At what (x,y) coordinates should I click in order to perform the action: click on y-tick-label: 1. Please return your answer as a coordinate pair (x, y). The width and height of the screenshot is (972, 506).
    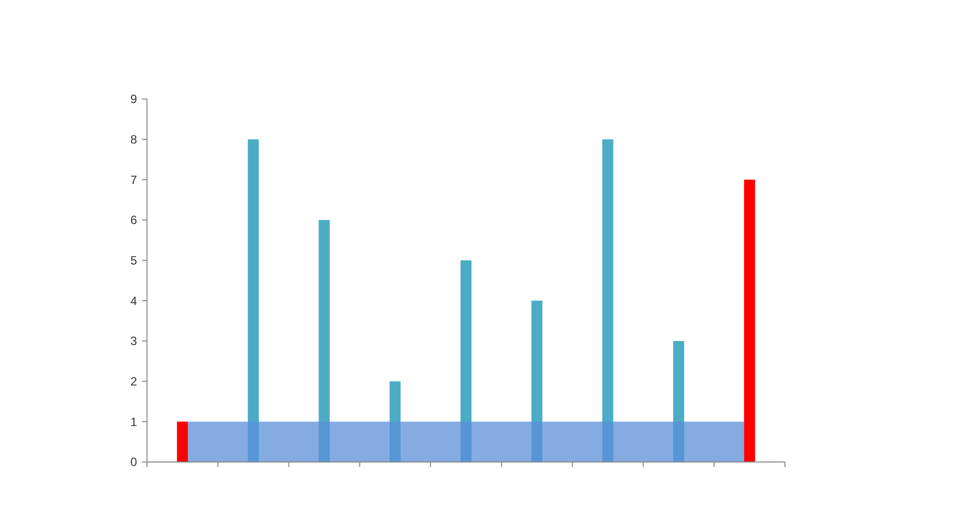
    Looking at the image, I should click on (134, 421).